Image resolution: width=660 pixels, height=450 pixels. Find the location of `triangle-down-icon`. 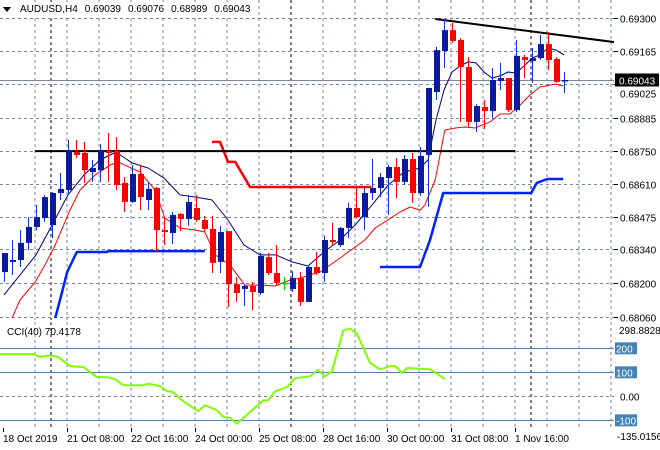

triangle-down-icon is located at coordinates (7, 9).